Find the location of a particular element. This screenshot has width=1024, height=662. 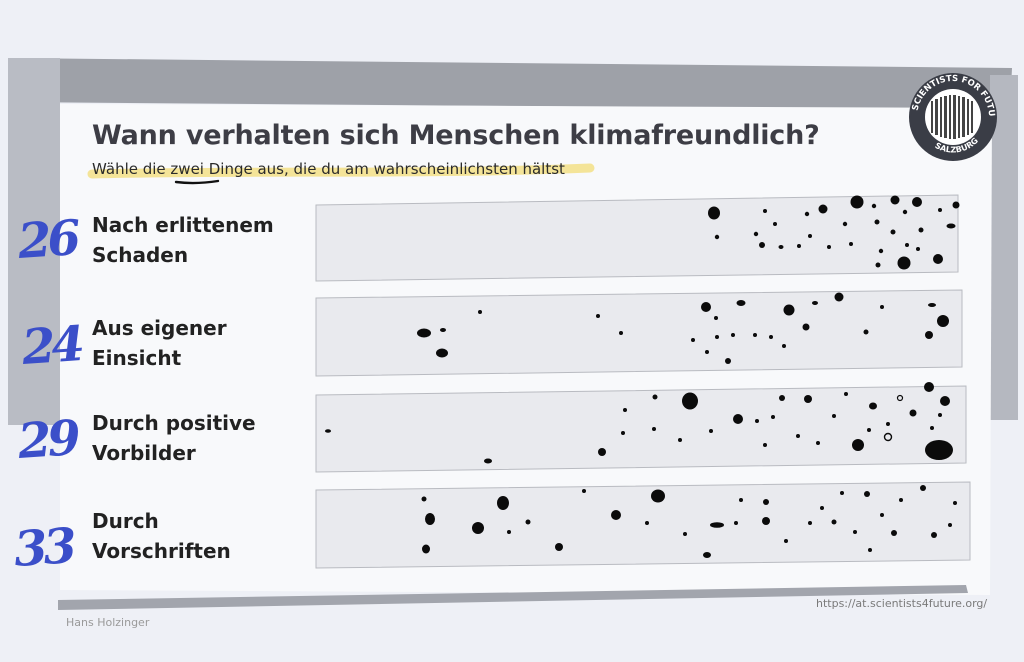

website-url: https://at.scientists4future.org/ is located at coordinates (902, 603).